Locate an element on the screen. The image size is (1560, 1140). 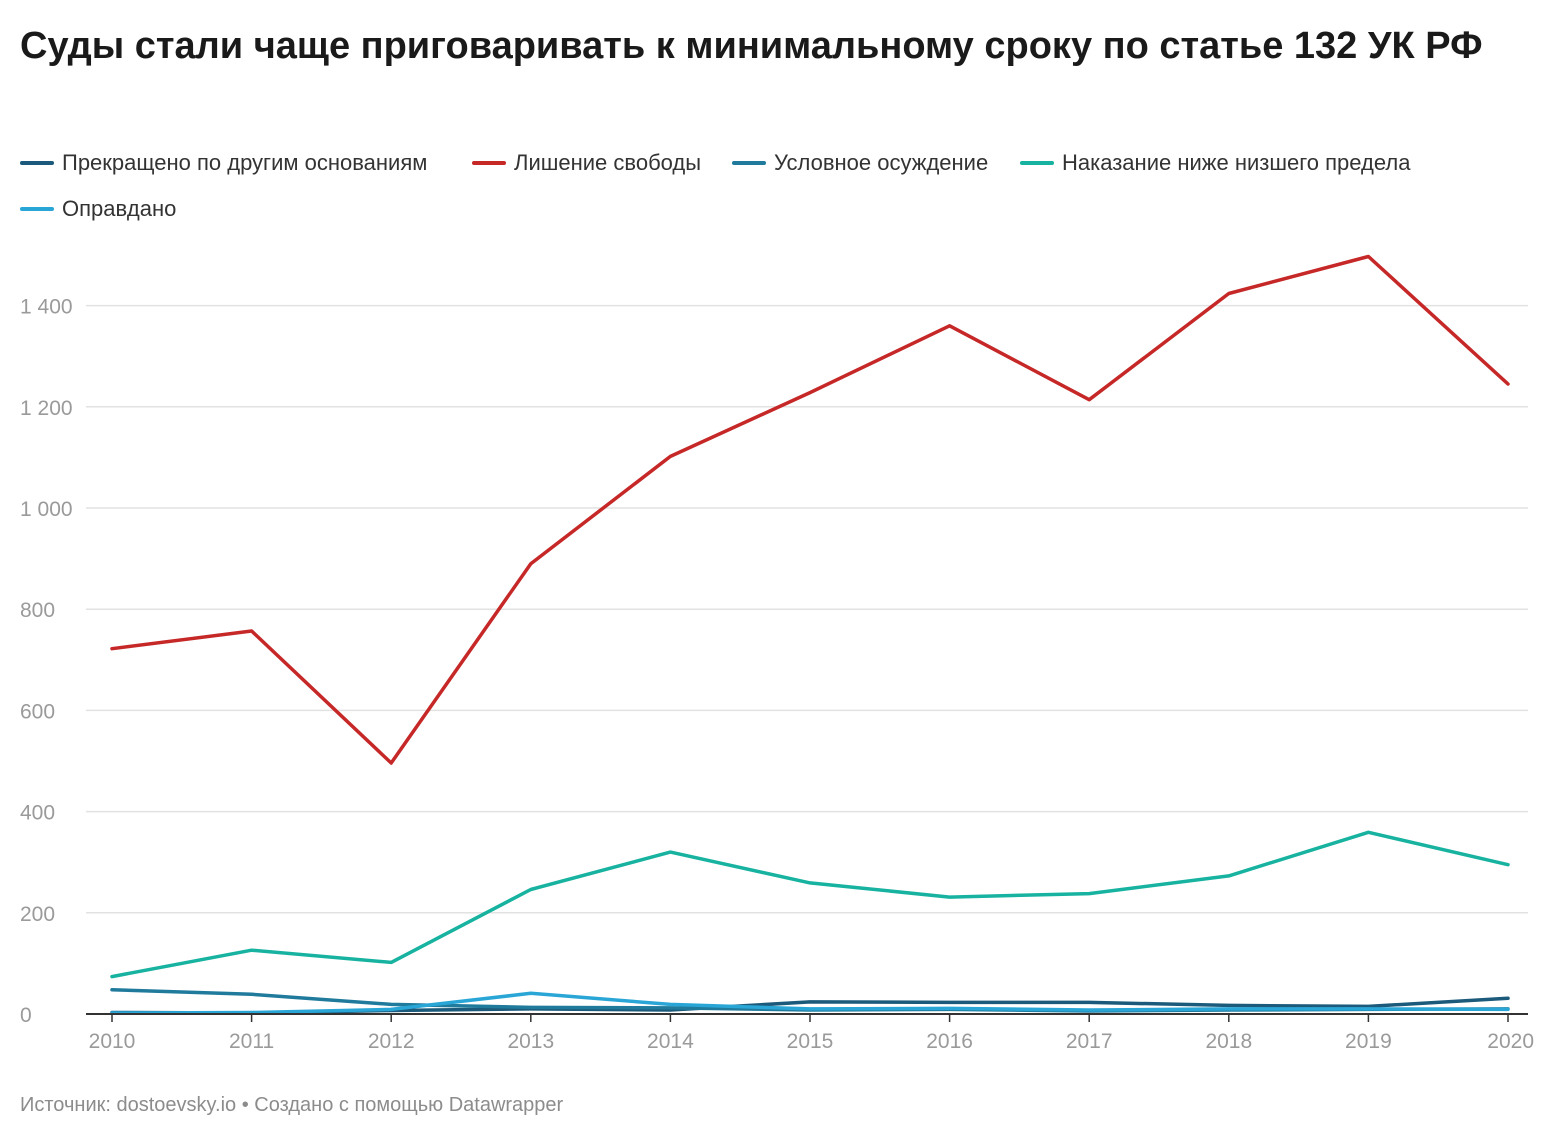
legend-item-uslovnoe: Условное осуждение is located at coordinates (860, 163).